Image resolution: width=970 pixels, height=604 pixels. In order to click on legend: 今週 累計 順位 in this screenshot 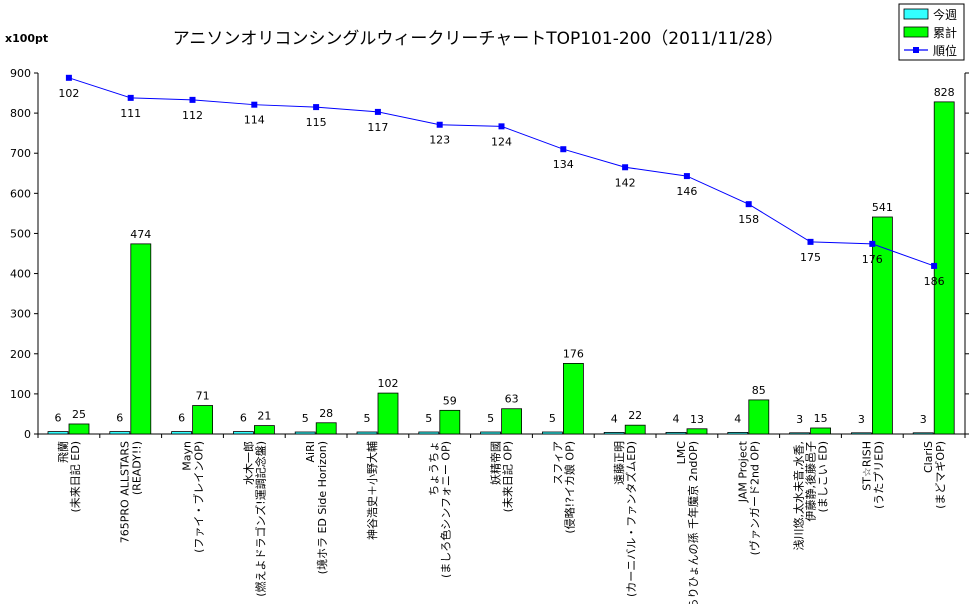, I will do `click(931, 32)`.